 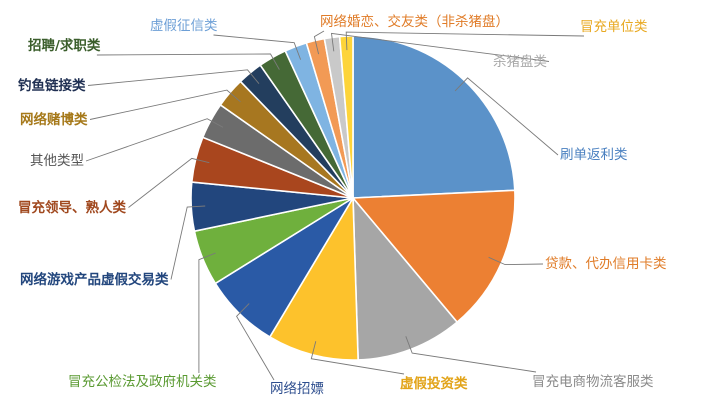 What do you see at coordinates (594, 155) in the screenshot?
I see `slice-label: 刷单返利类` at bounding box center [594, 155].